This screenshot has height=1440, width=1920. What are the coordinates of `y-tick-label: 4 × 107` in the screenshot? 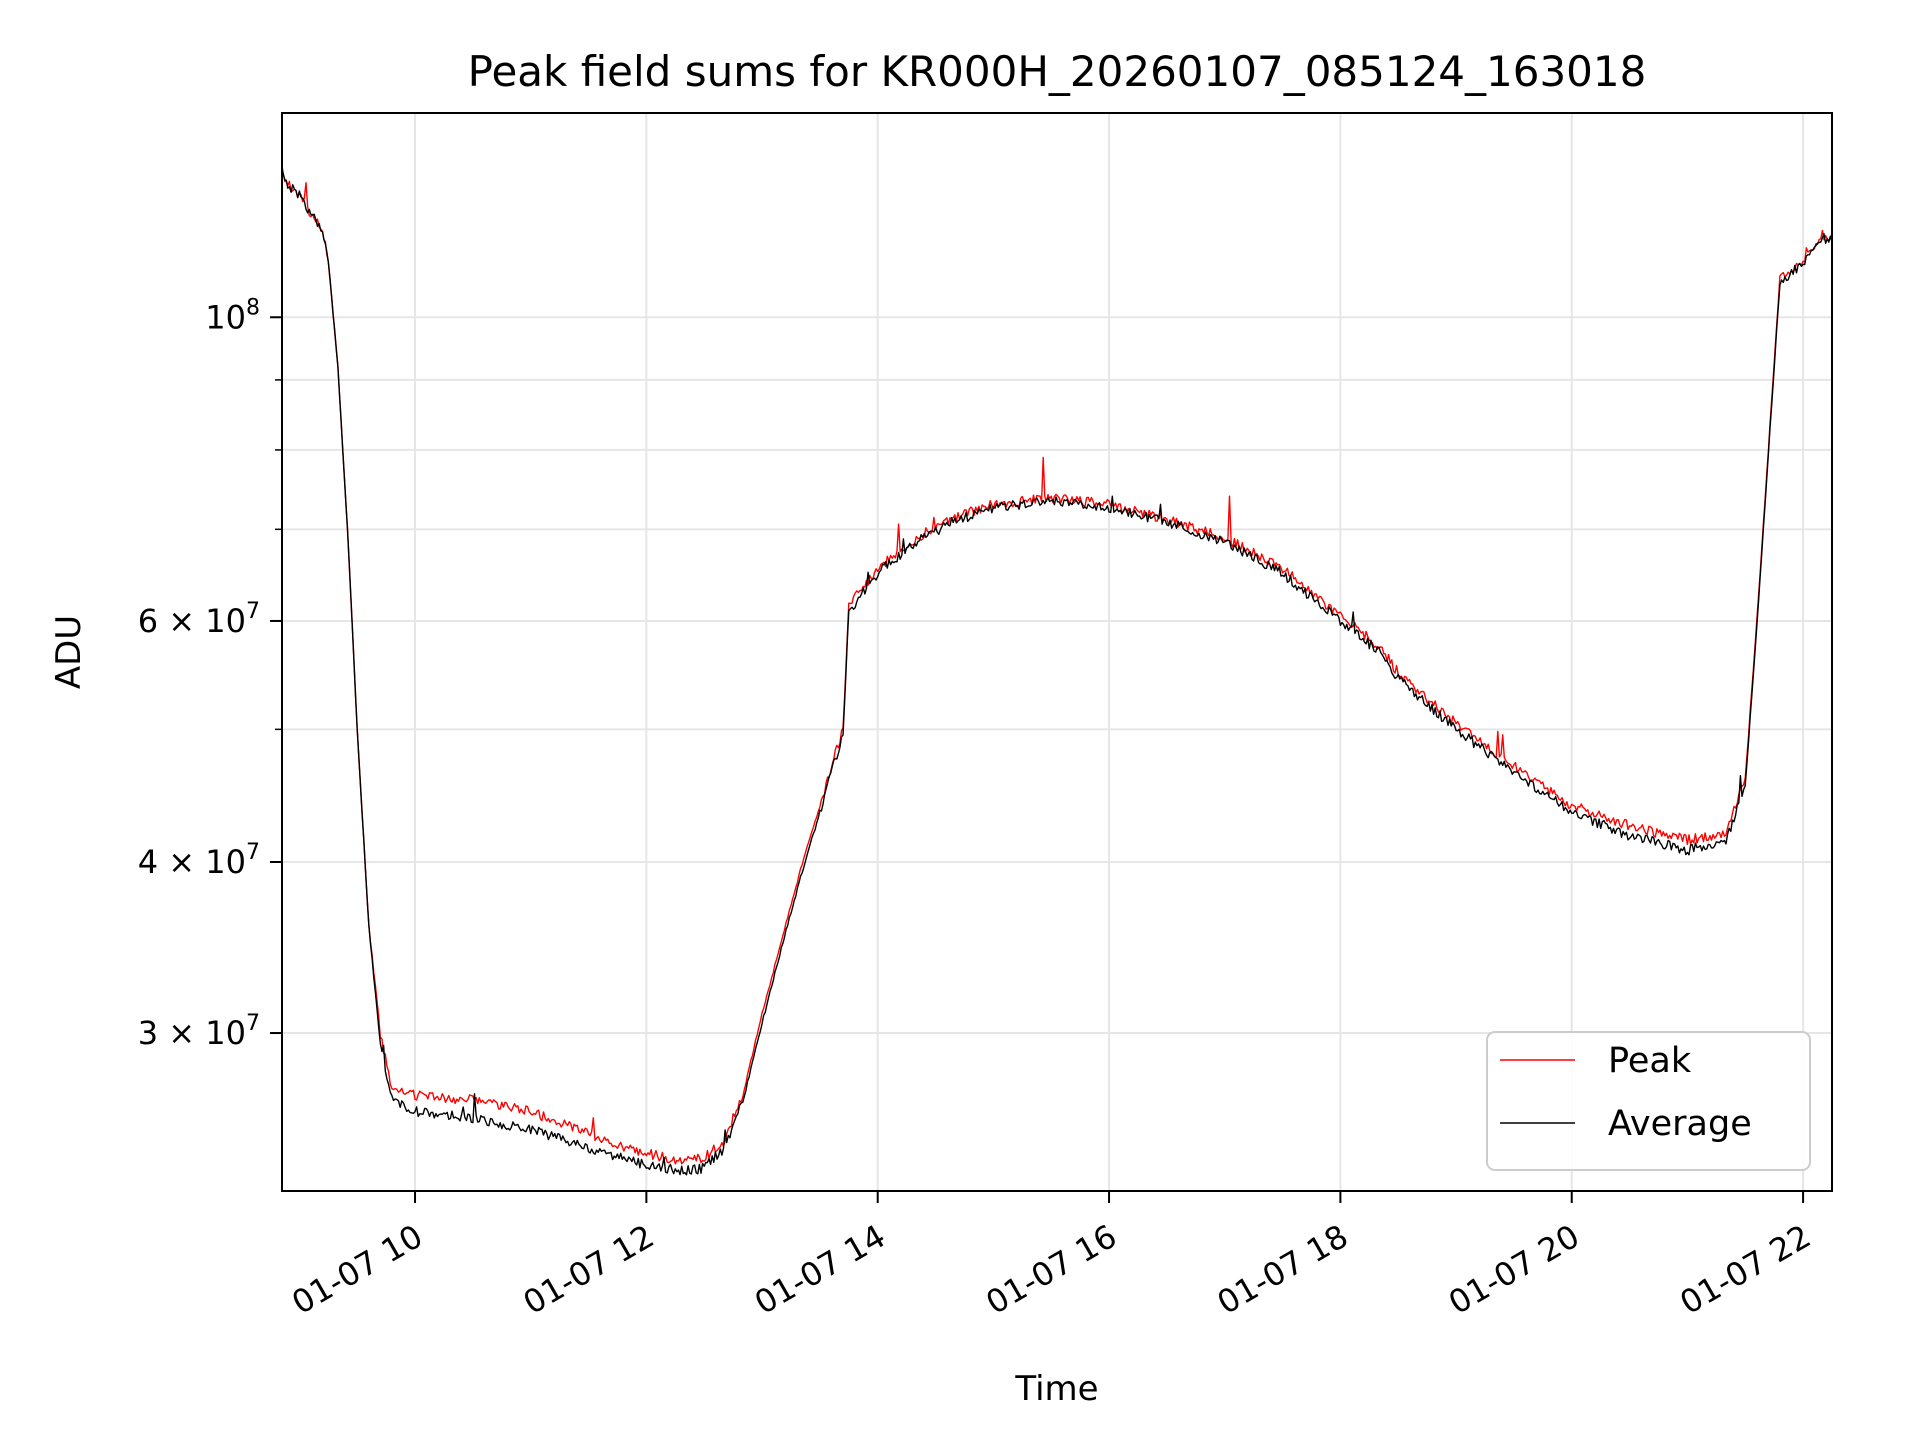 It's located at (199, 860).